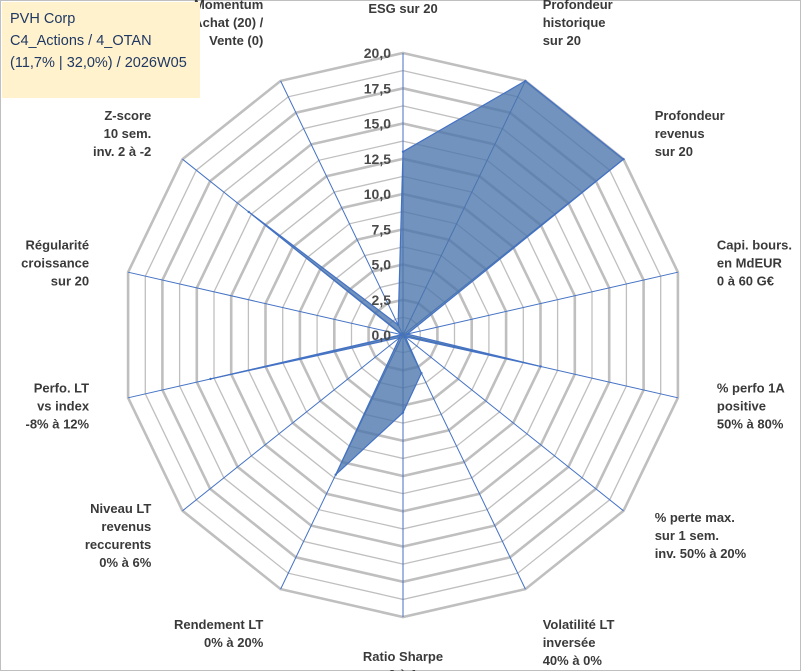  I want to click on axis-label-line: ESG sur 20, so click(402, 8).